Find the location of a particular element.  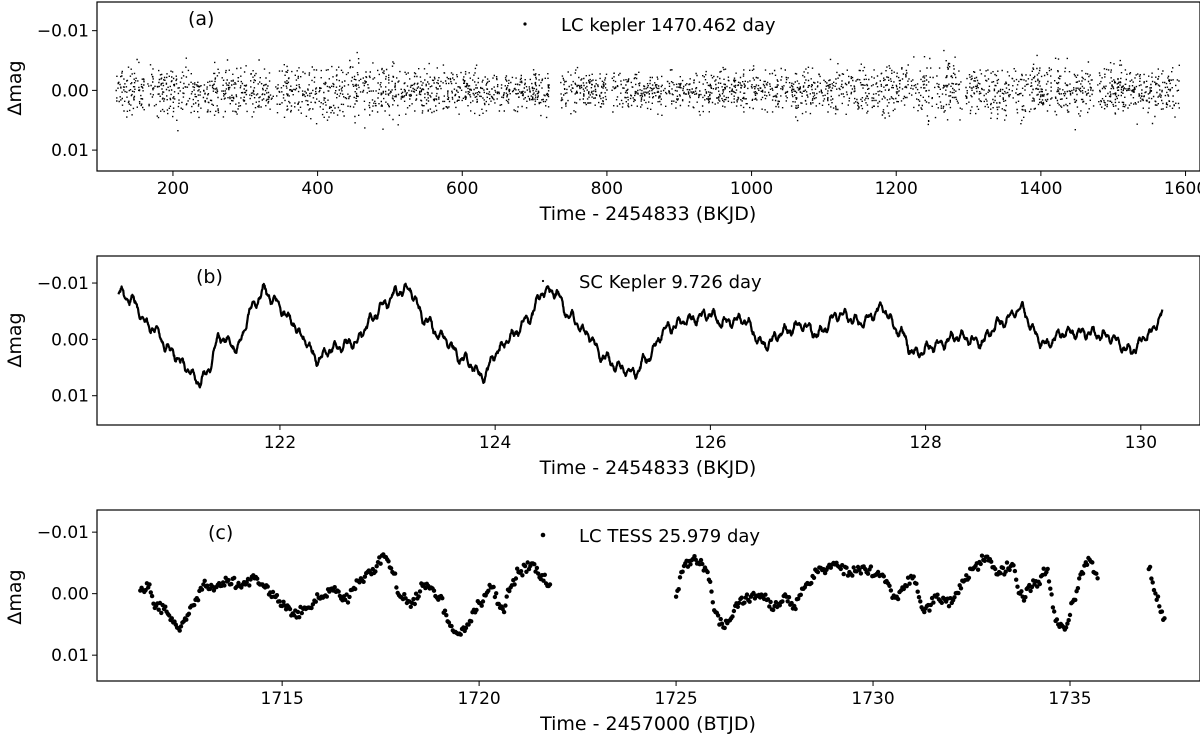

panel-b-y-tick-label: −0.01 is located at coordinates (63, 284).